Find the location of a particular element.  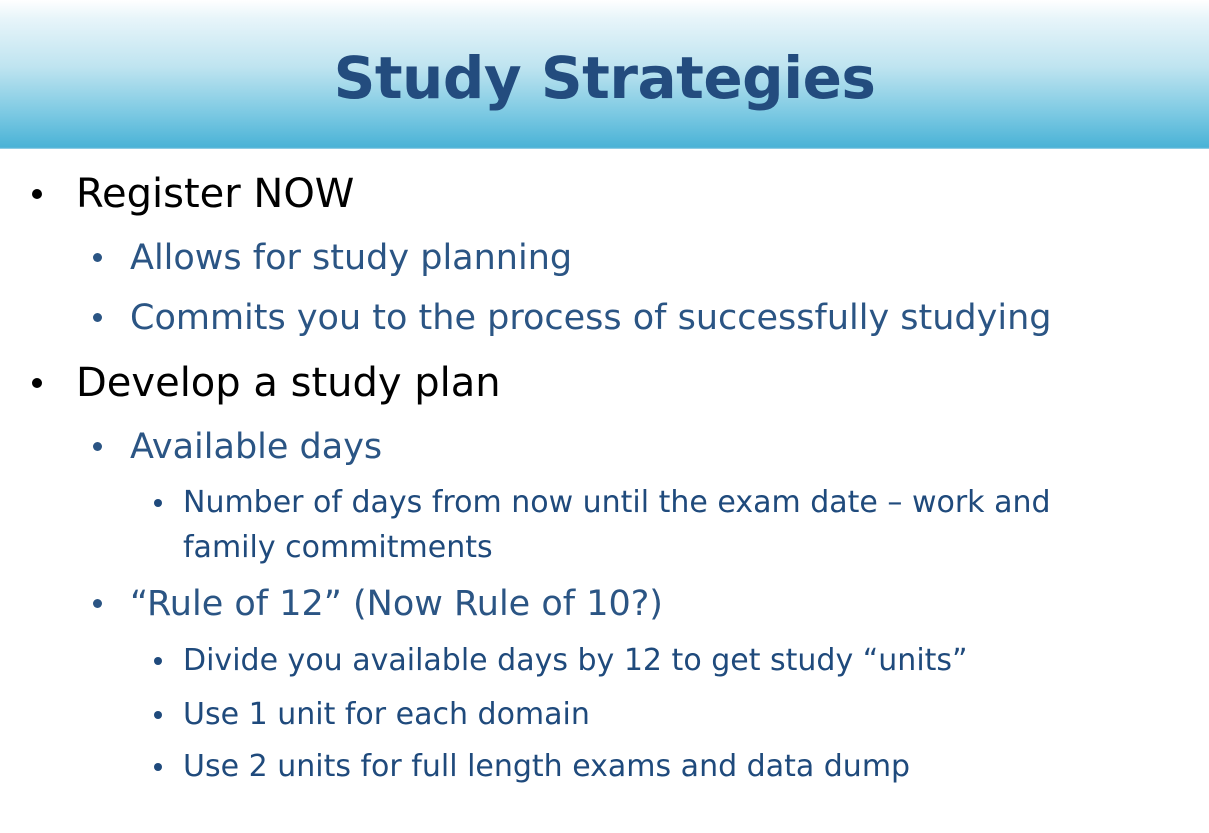

bullet-text: family commitments is located at coordinates (338, 547).